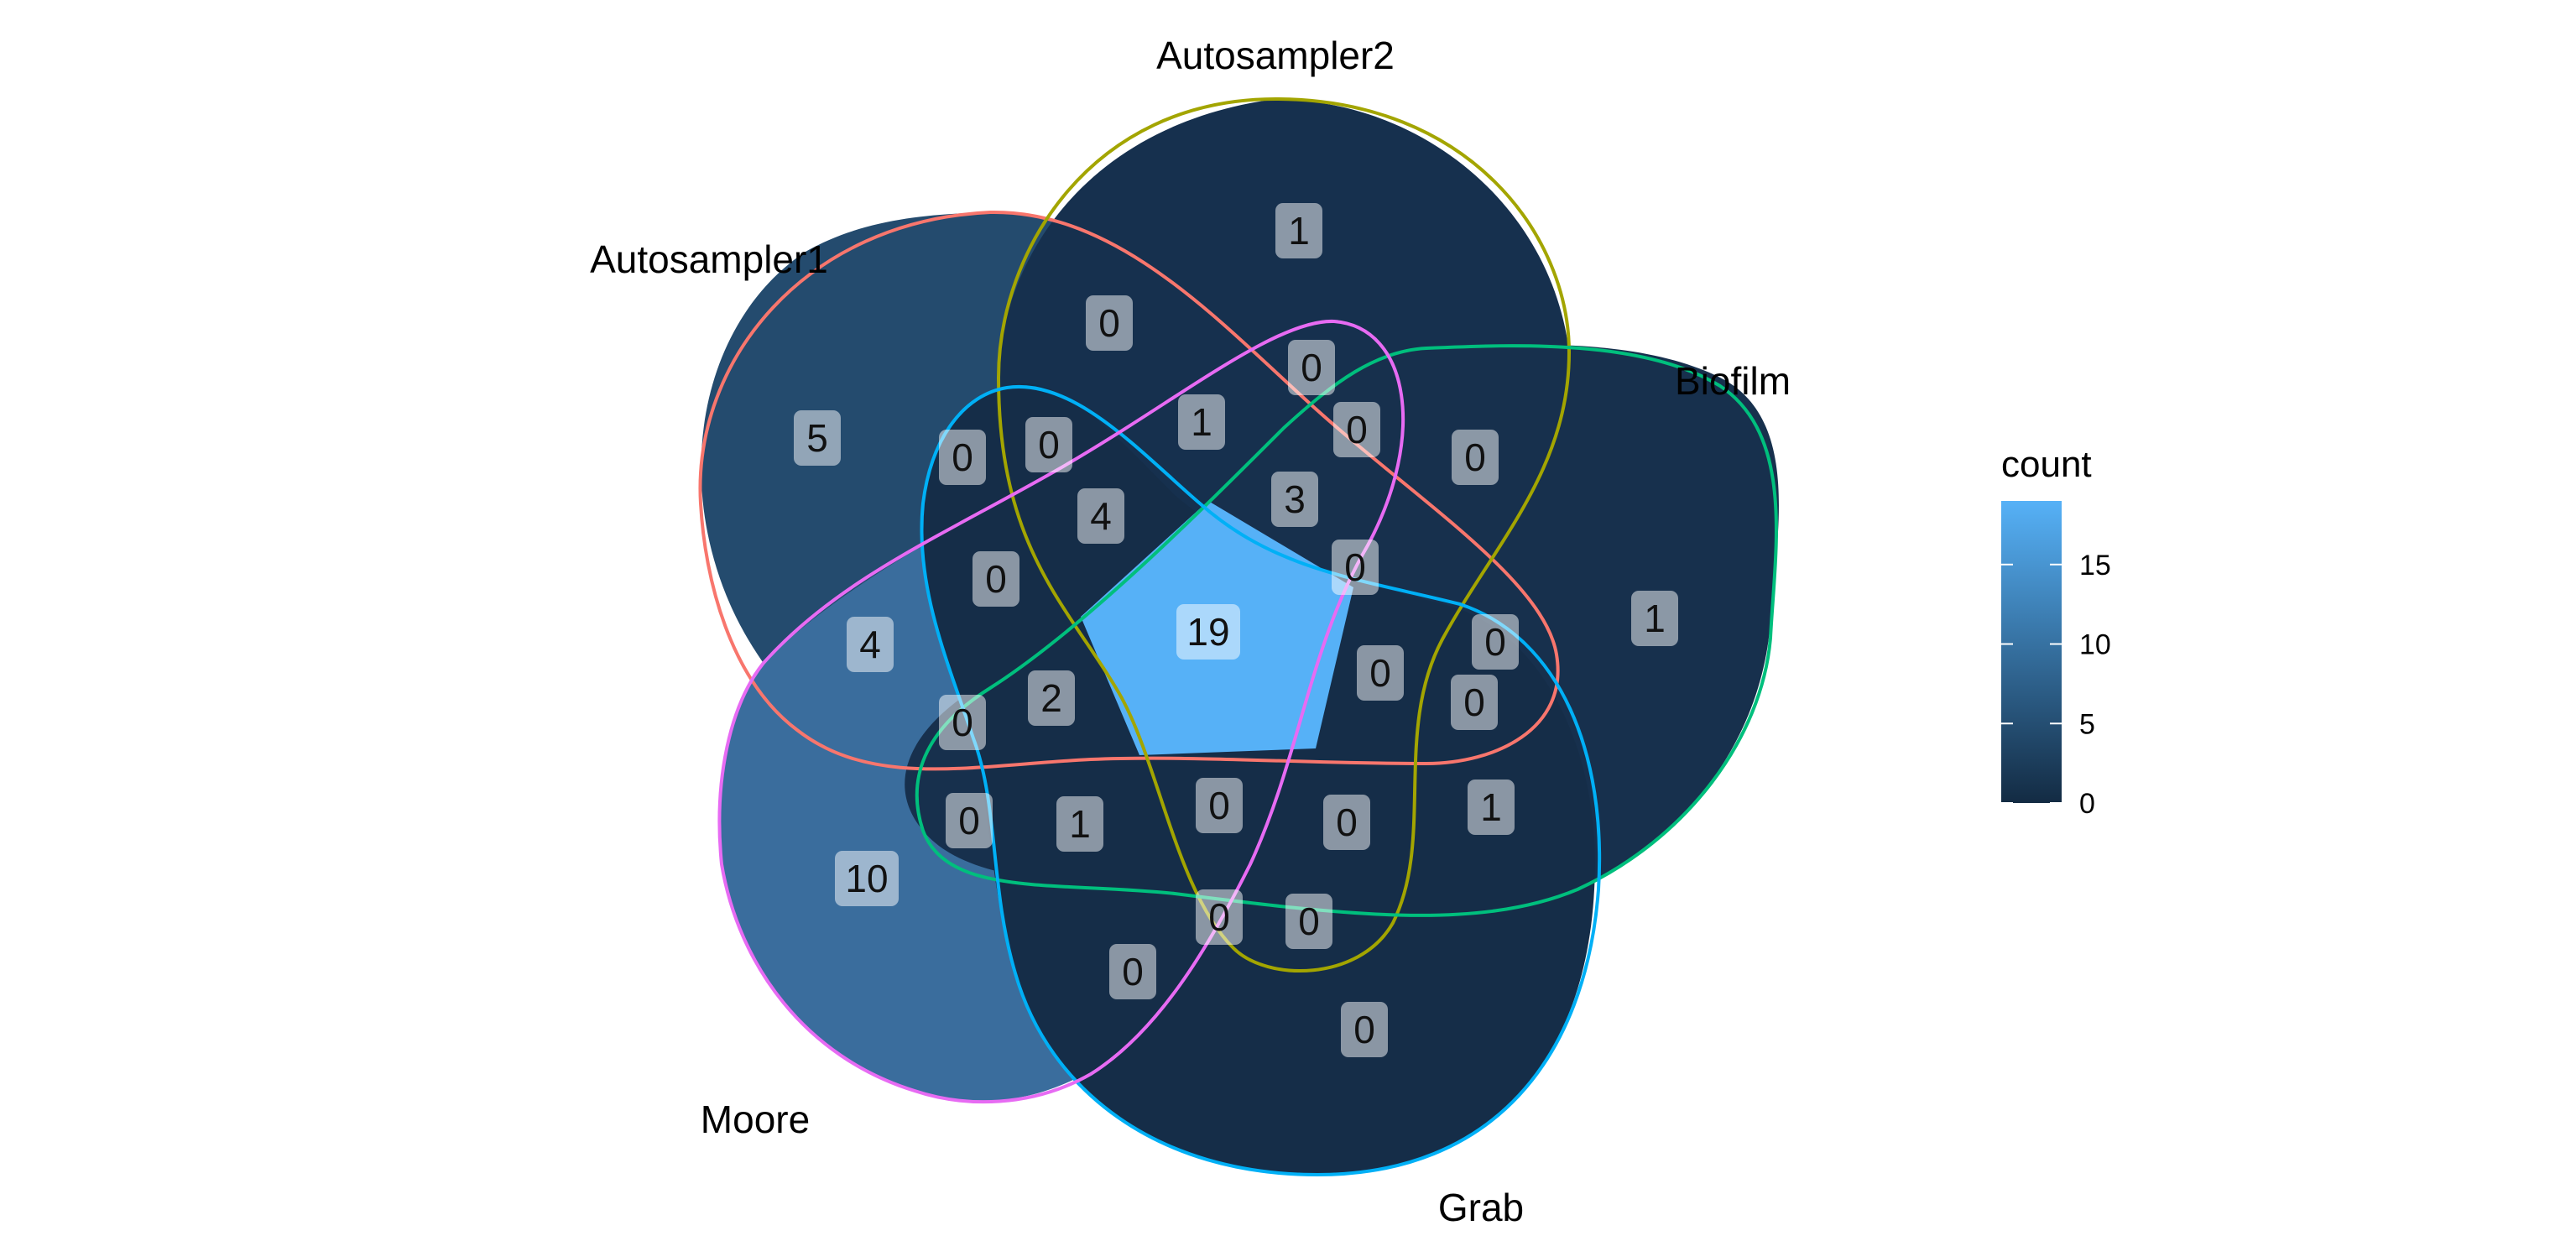  What do you see at coordinates (709, 259) in the screenshot?
I see `set-label-autosampler1: Autosampler1` at bounding box center [709, 259].